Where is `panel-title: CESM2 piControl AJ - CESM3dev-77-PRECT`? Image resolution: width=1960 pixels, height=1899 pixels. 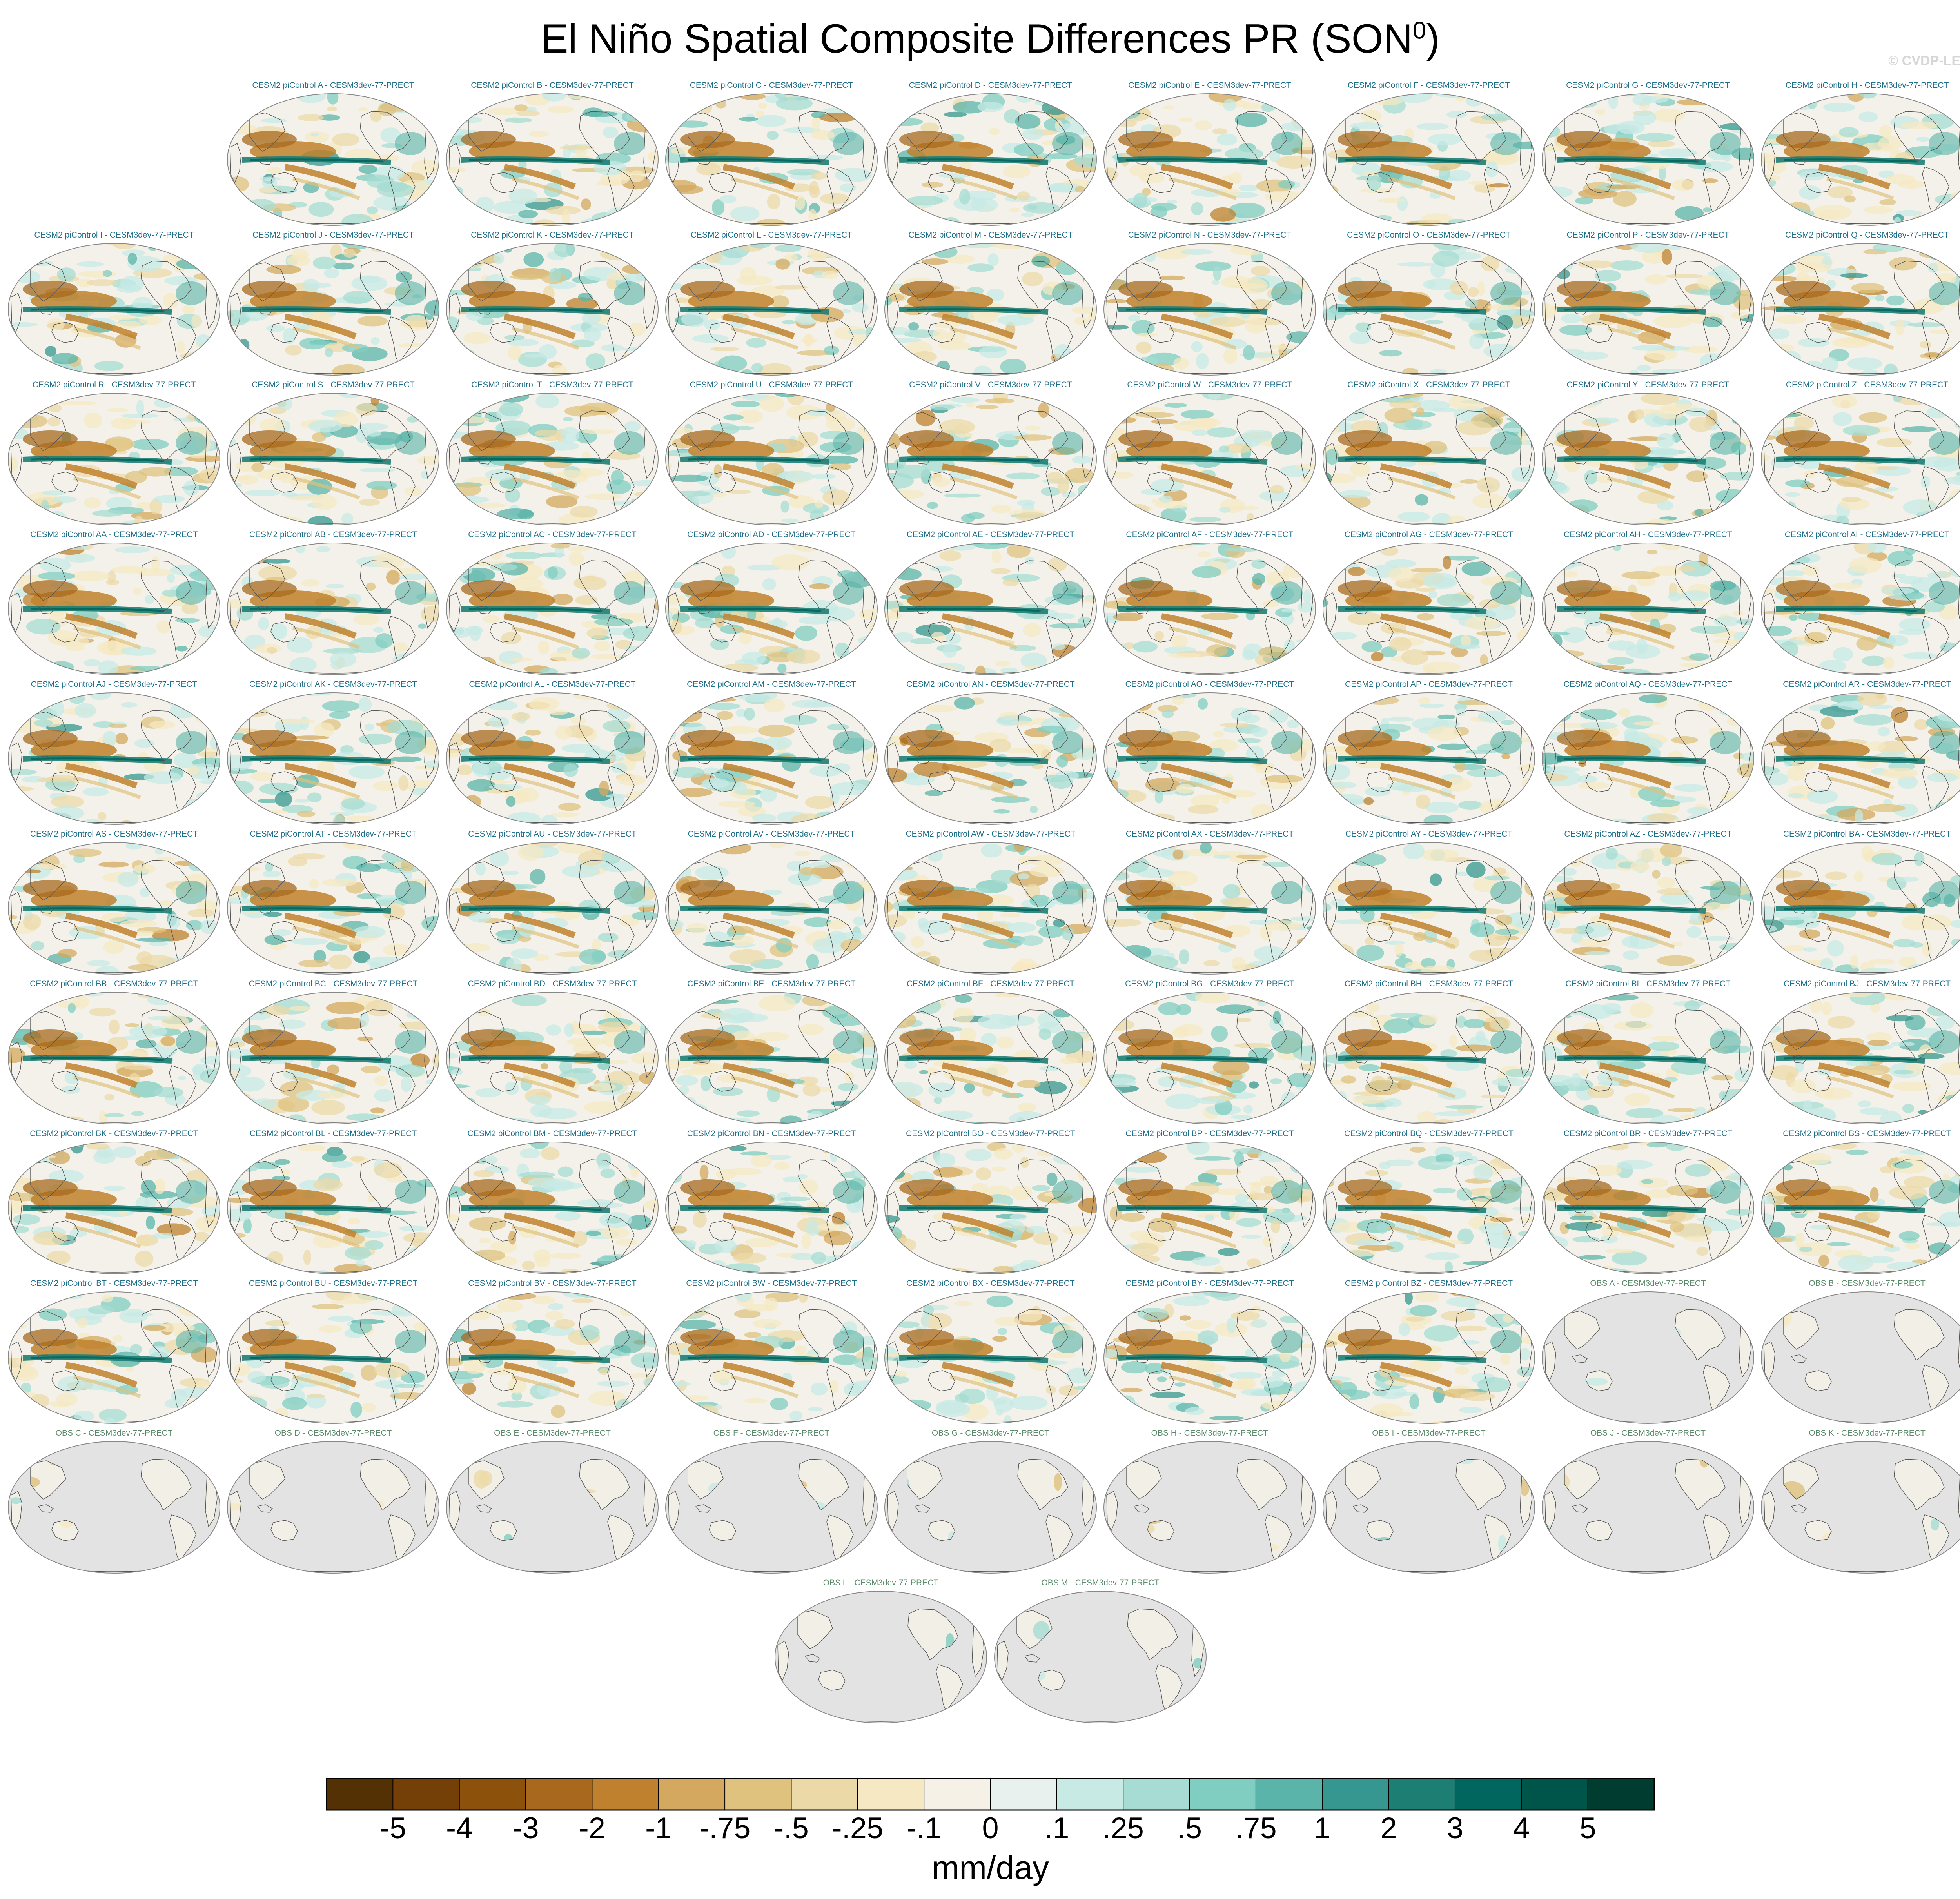
panel-title: CESM2 piControl AJ - CESM3dev-77-PRECT is located at coordinates (114, 684).